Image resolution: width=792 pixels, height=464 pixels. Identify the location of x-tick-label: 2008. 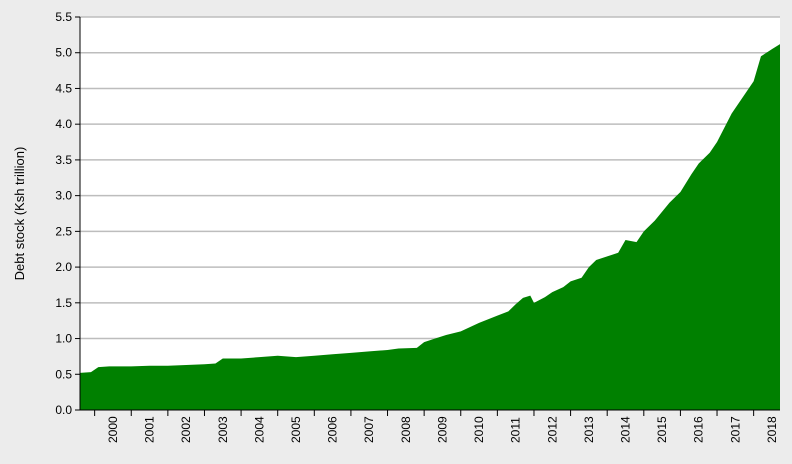
(406, 429).